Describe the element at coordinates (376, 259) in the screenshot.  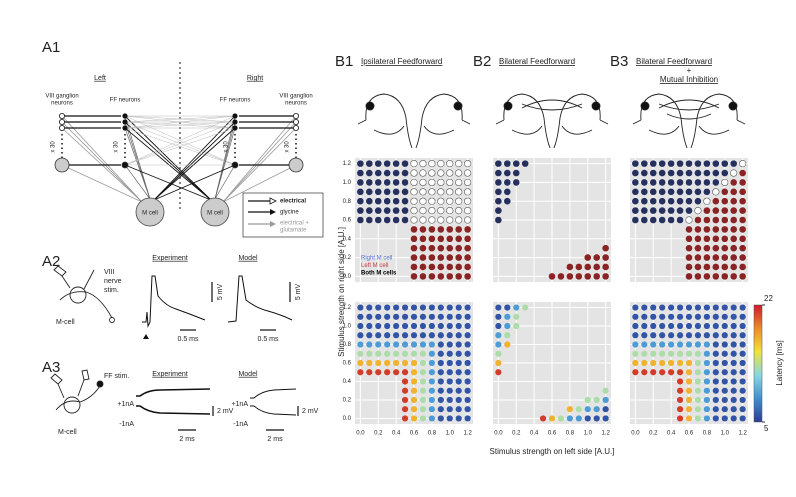
I see `legend-text: Right M cell` at that location.